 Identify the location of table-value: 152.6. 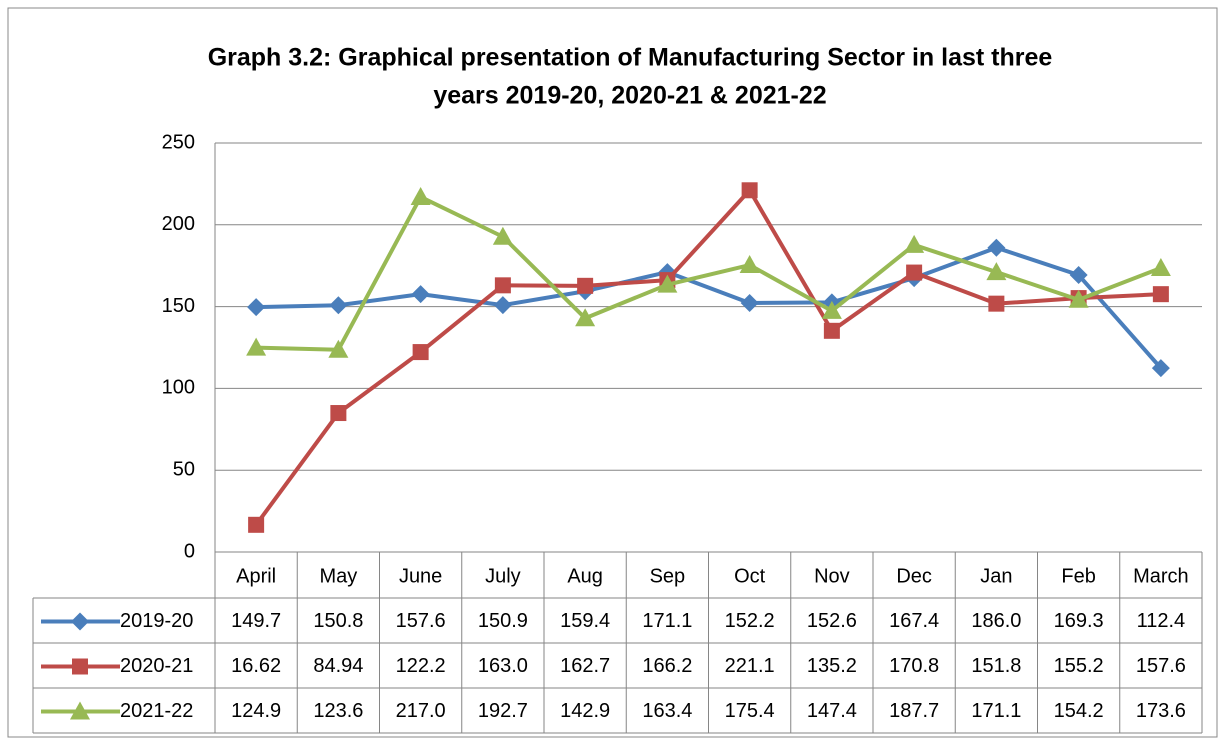
(832, 621).